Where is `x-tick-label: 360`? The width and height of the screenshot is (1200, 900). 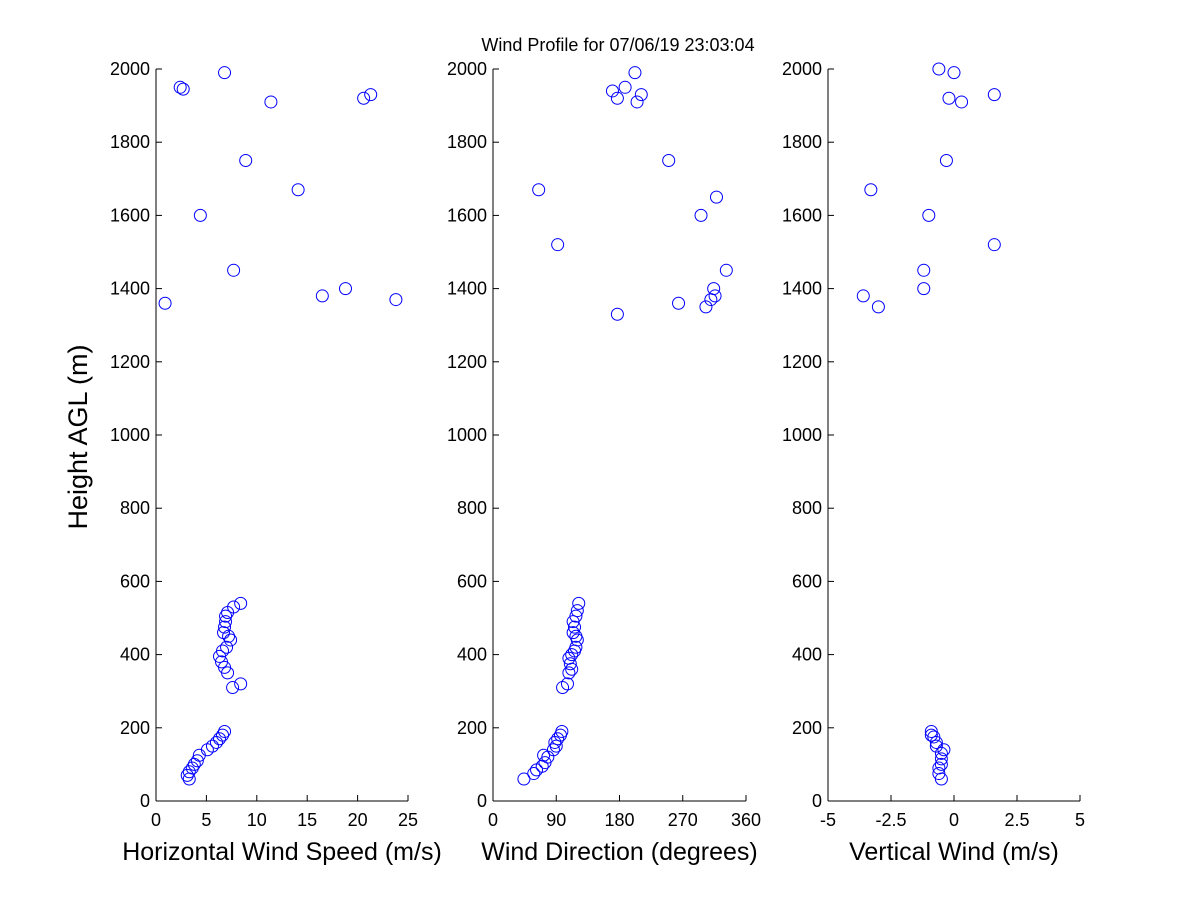 x-tick-label: 360 is located at coordinates (746, 820).